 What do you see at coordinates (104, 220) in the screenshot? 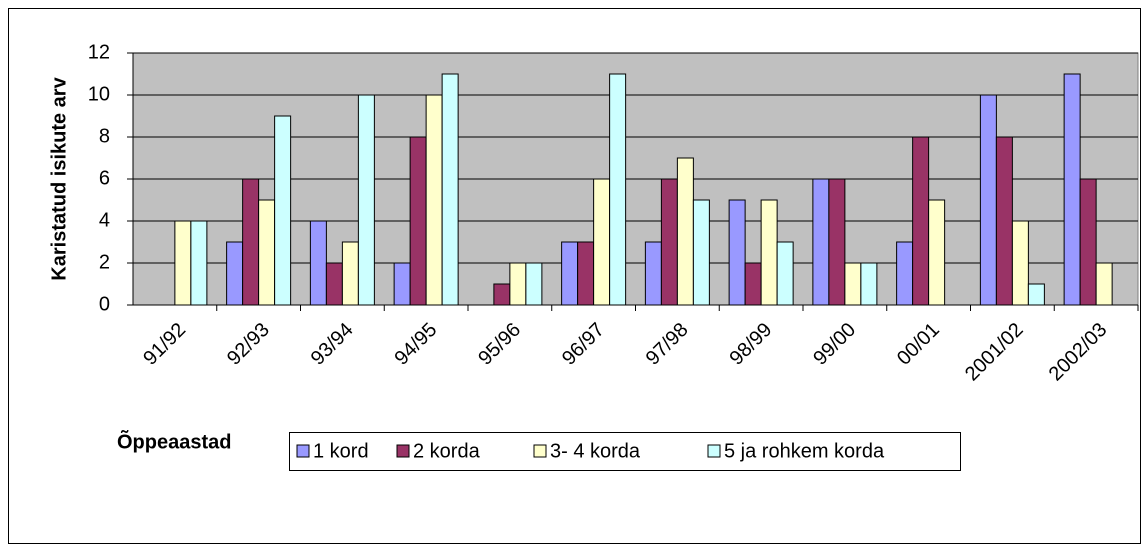
I see `y-tick-label: 4` at bounding box center [104, 220].